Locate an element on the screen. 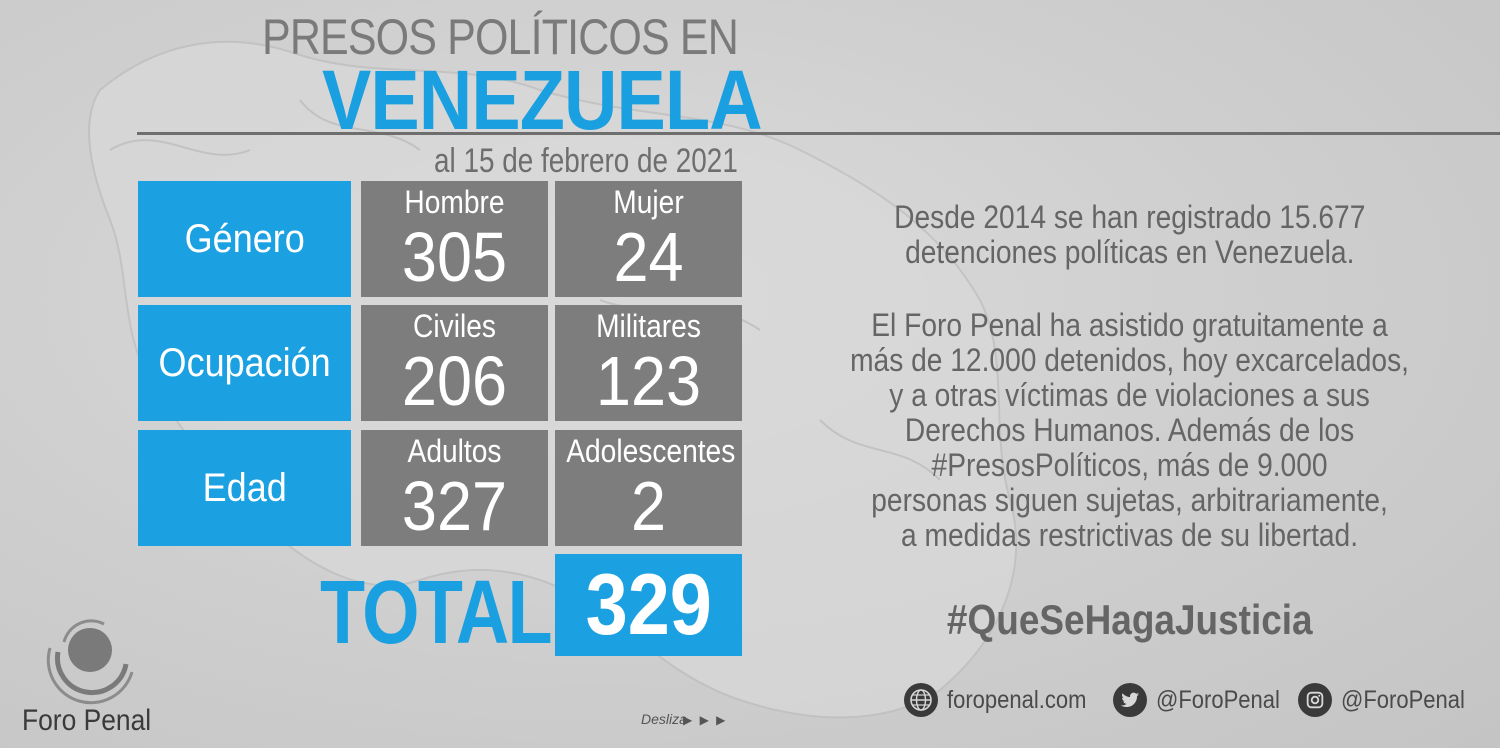 The width and height of the screenshot is (1500, 748). info-line: #PresosPolíticos, más de 9.000 is located at coordinates (1129, 465).